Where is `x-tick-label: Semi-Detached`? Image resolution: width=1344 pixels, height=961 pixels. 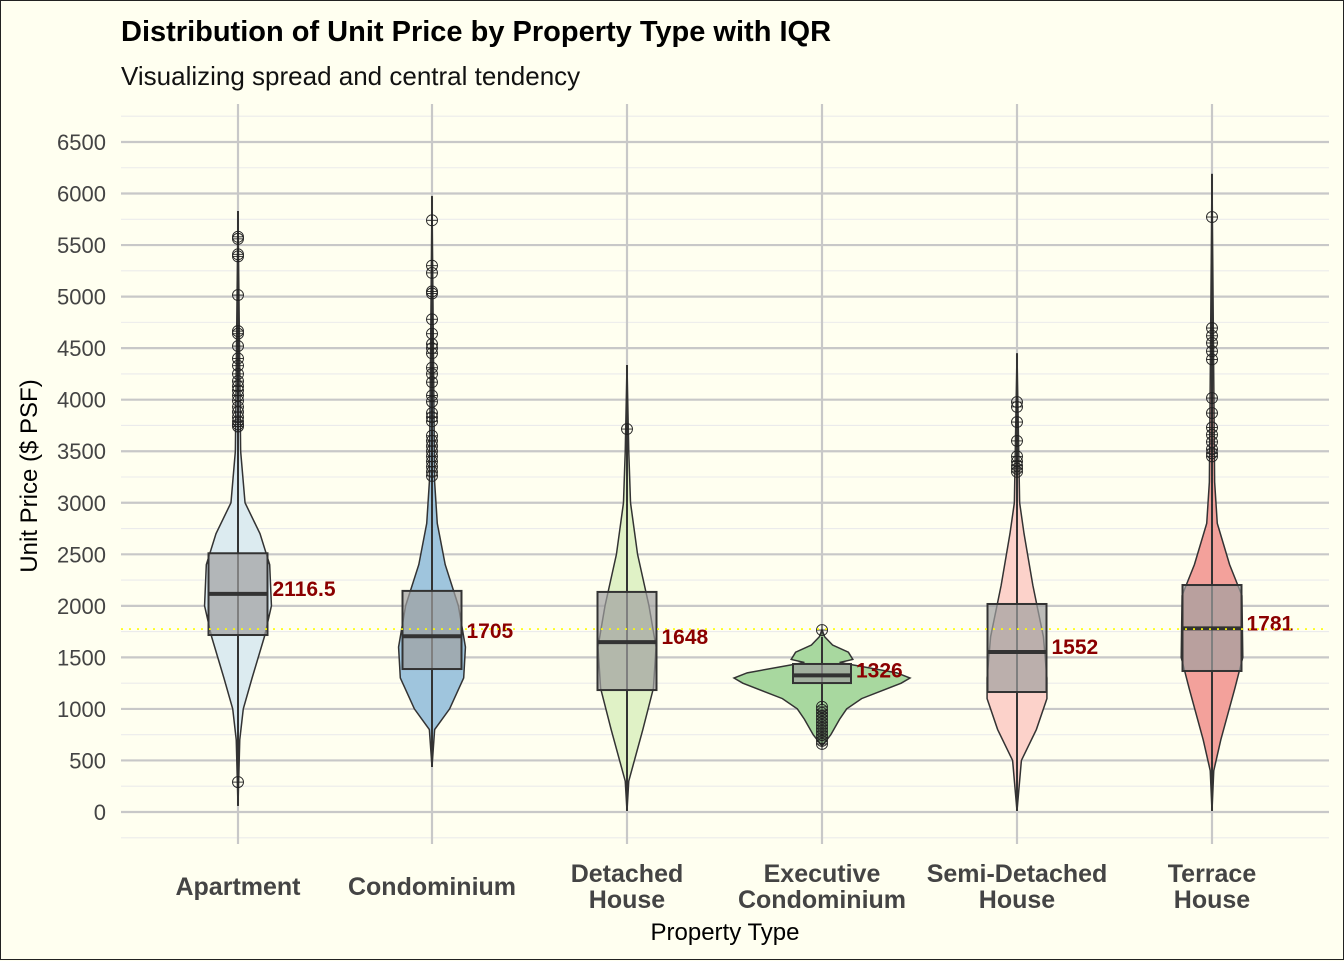 x-tick-label: Semi-Detached is located at coordinates (1017, 874).